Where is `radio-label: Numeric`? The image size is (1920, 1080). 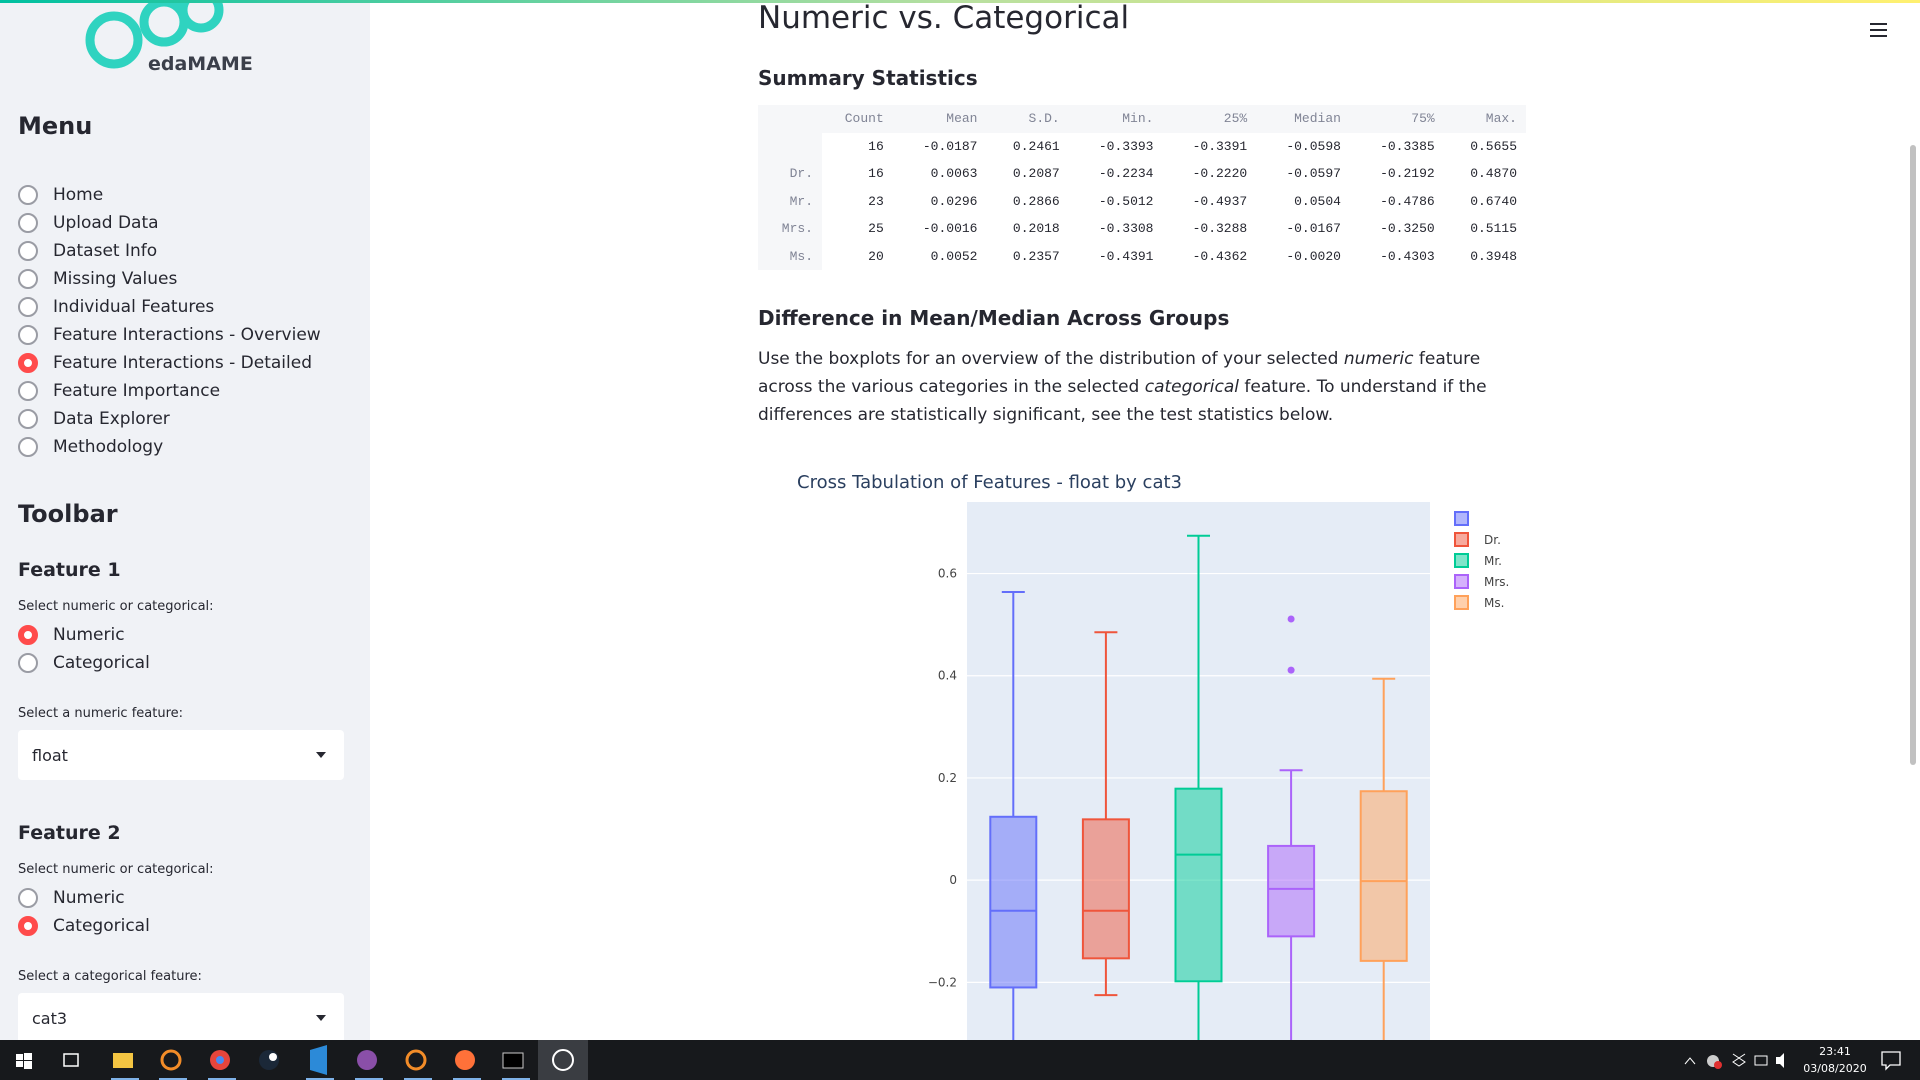
radio-label: Numeric is located at coordinates (89, 635).